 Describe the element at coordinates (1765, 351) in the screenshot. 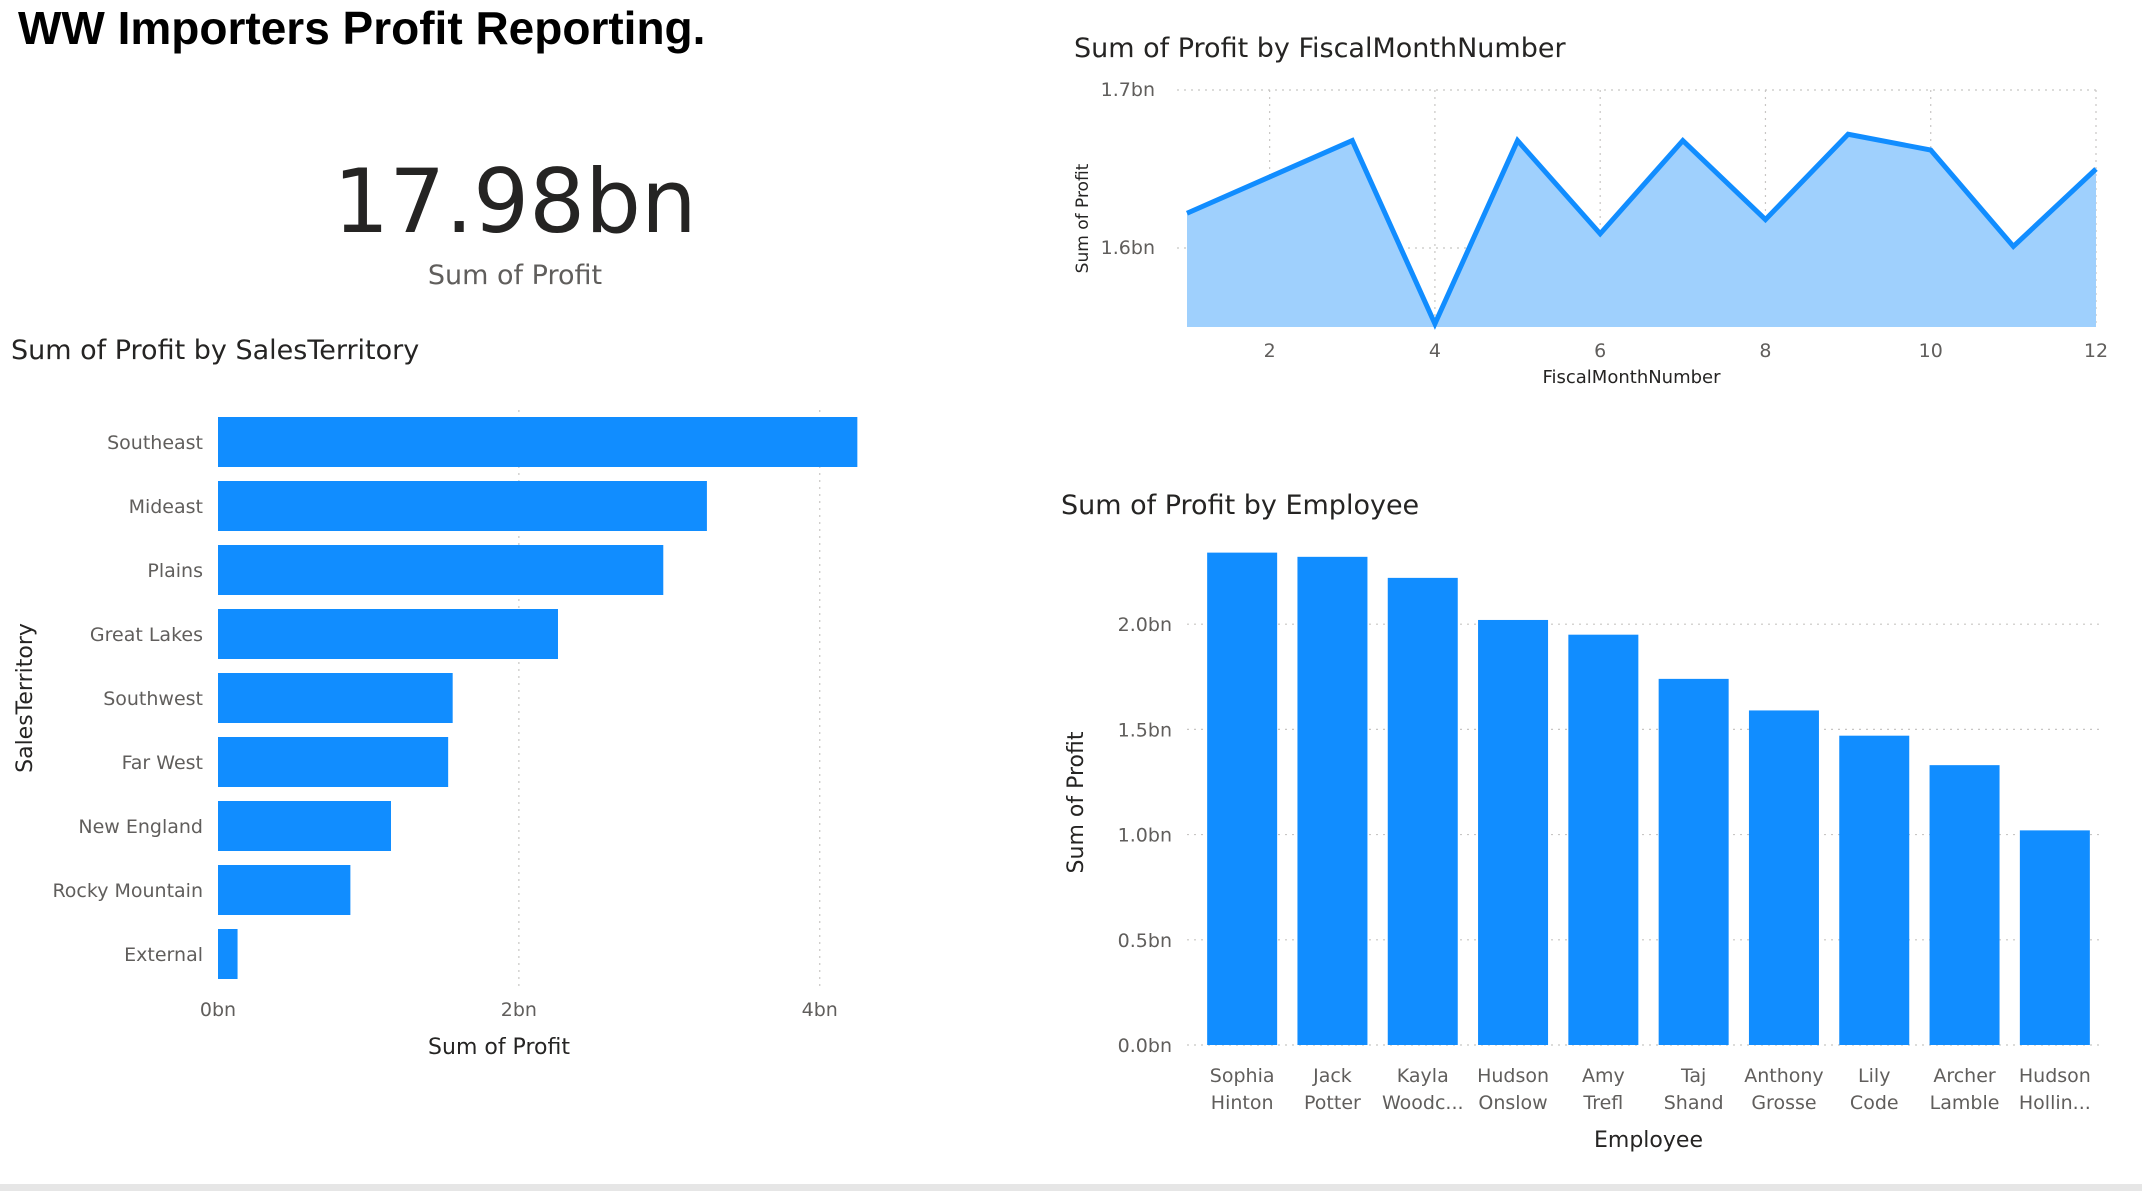

I see `month-x-tick-label: 8` at that location.